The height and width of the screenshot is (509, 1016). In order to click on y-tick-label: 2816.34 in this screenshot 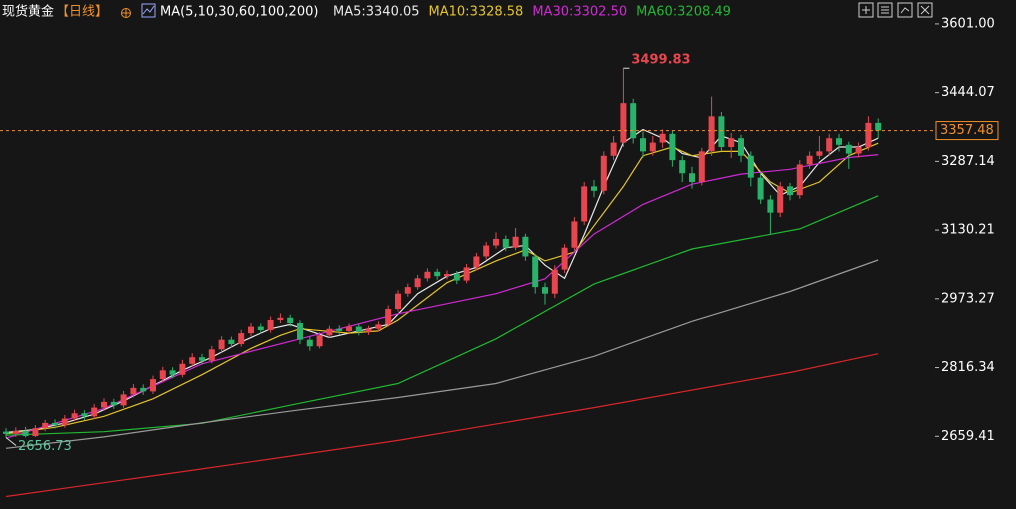, I will do `click(968, 367)`.